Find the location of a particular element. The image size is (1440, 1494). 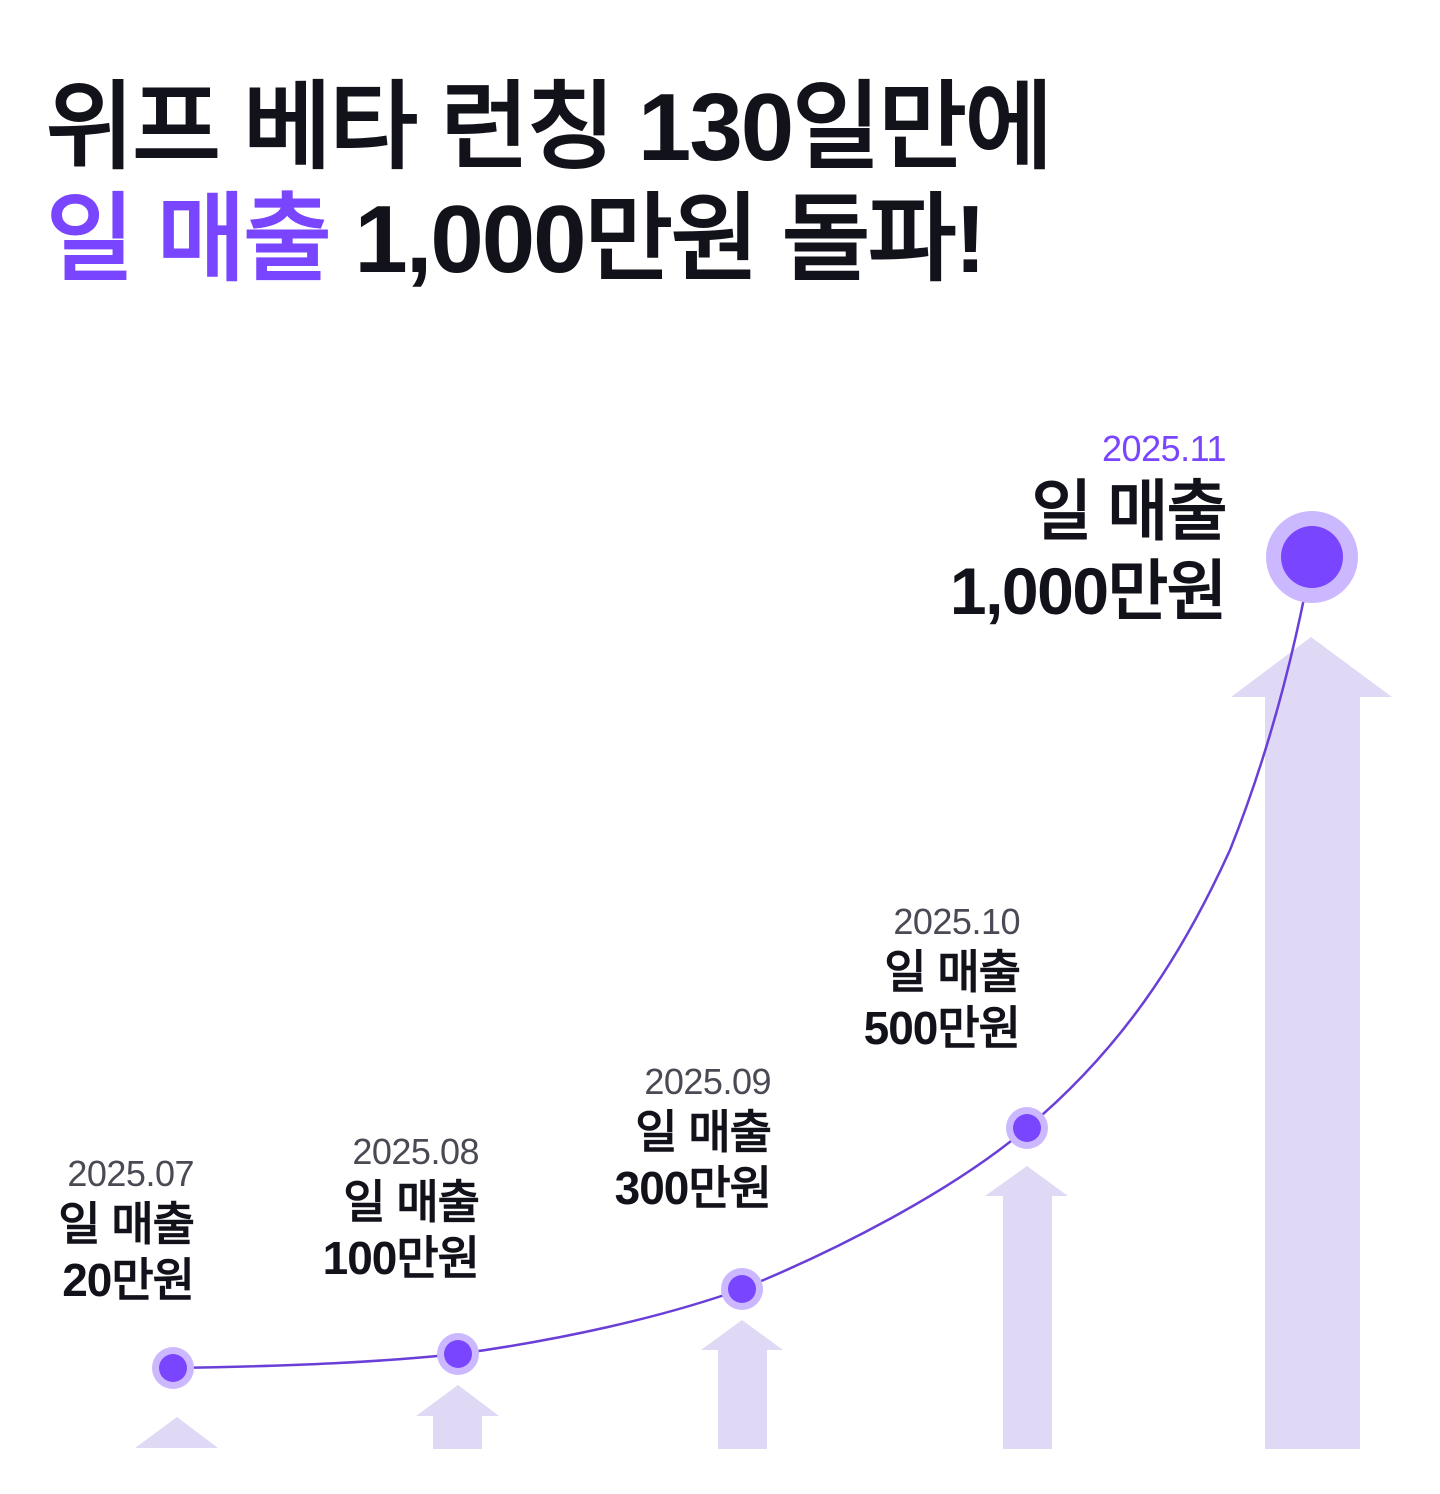

milestone-date: 2025.08 is located at coordinates (415, 1151).